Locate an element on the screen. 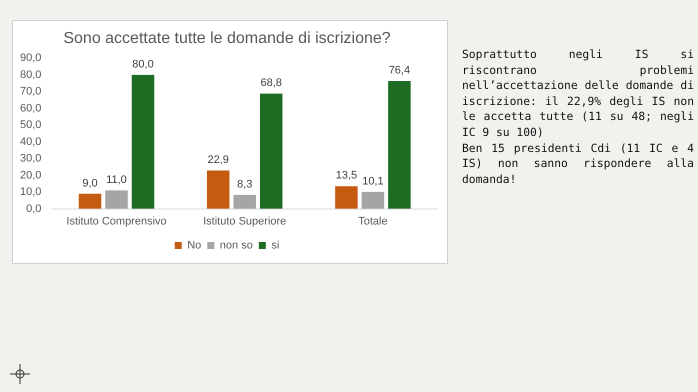 The image size is (698, 392). x-tick-label: Totale is located at coordinates (373, 221).